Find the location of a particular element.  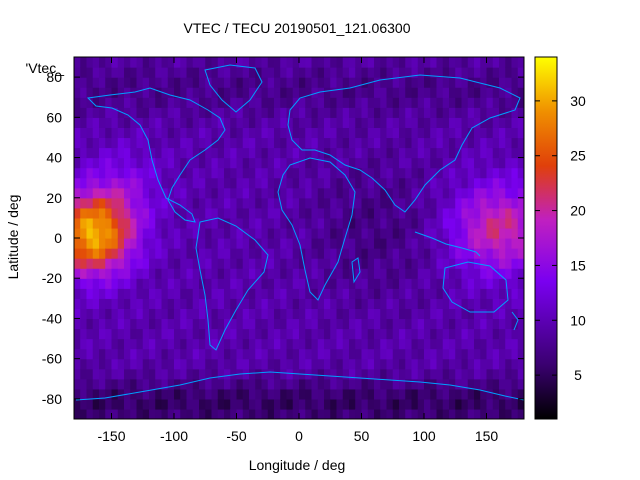

key-label: 'Vtec_ is located at coordinates (45, 68).